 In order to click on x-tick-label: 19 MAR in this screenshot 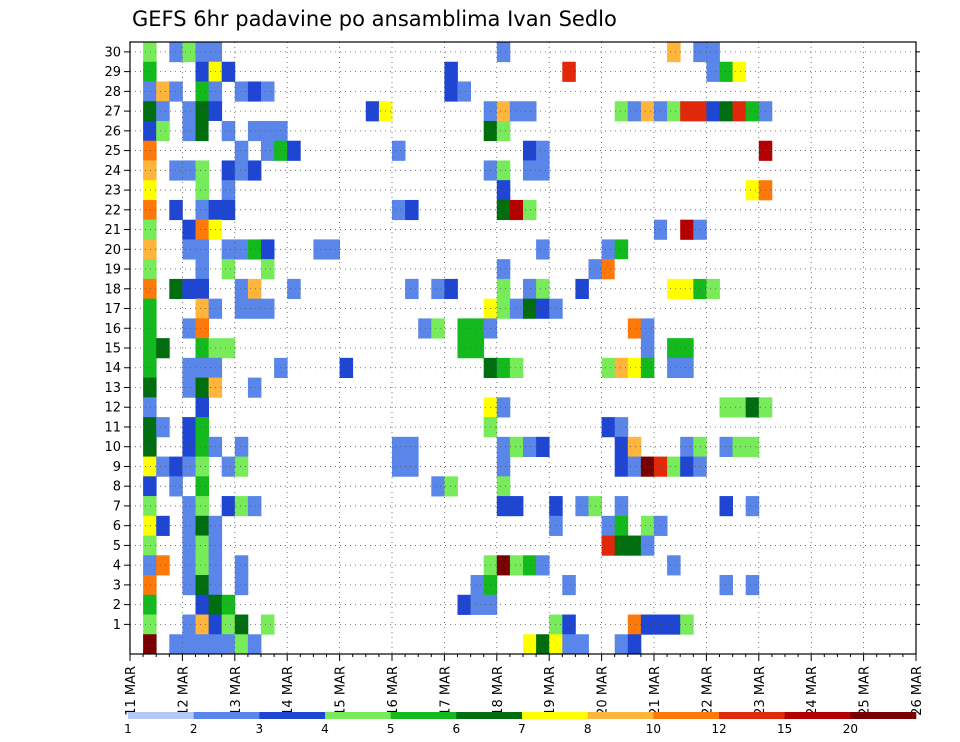, I will do `click(550, 691)`.